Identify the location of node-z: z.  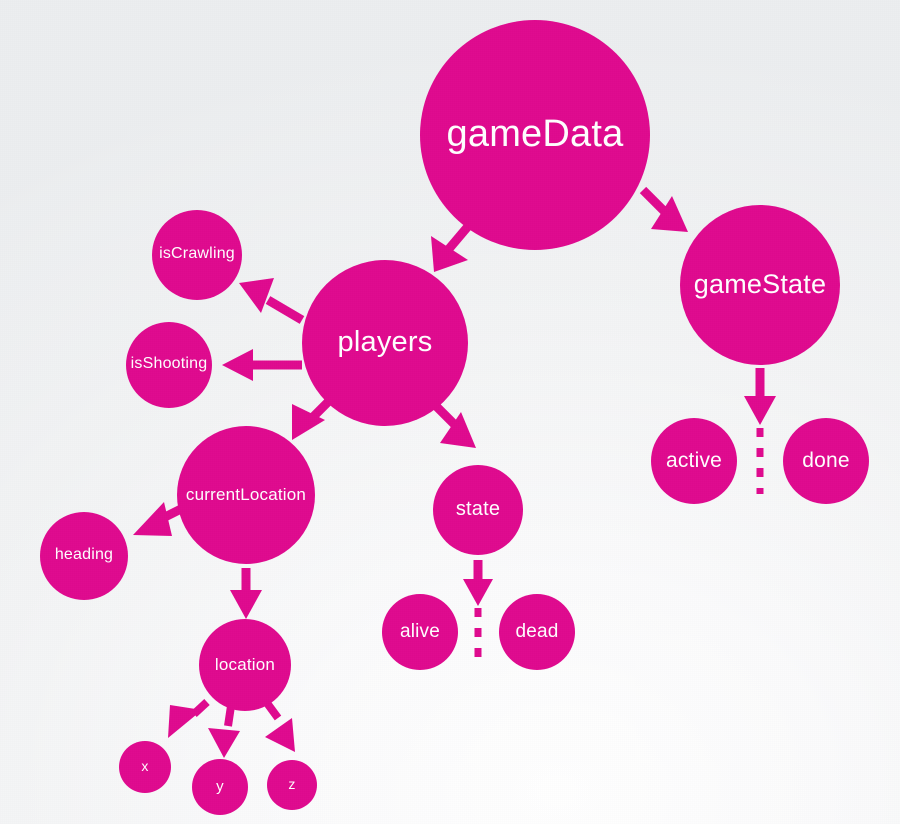
(292, 785).